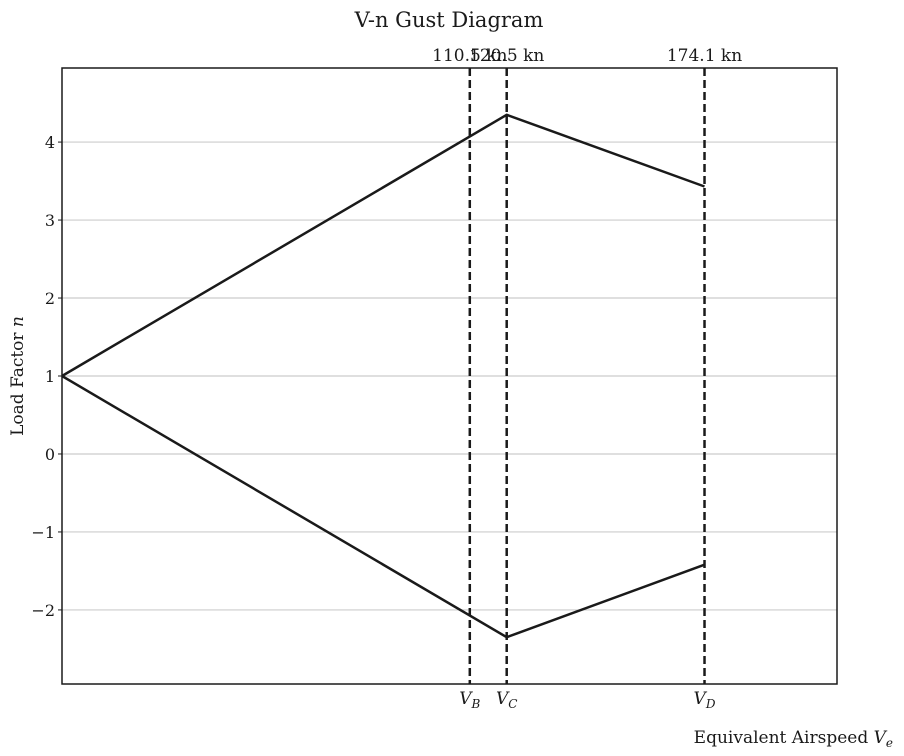  What do you see at coordinates (50, 298) in the screenshot?
I see `y-tick-label: 2` at bounding box center [50, 298].